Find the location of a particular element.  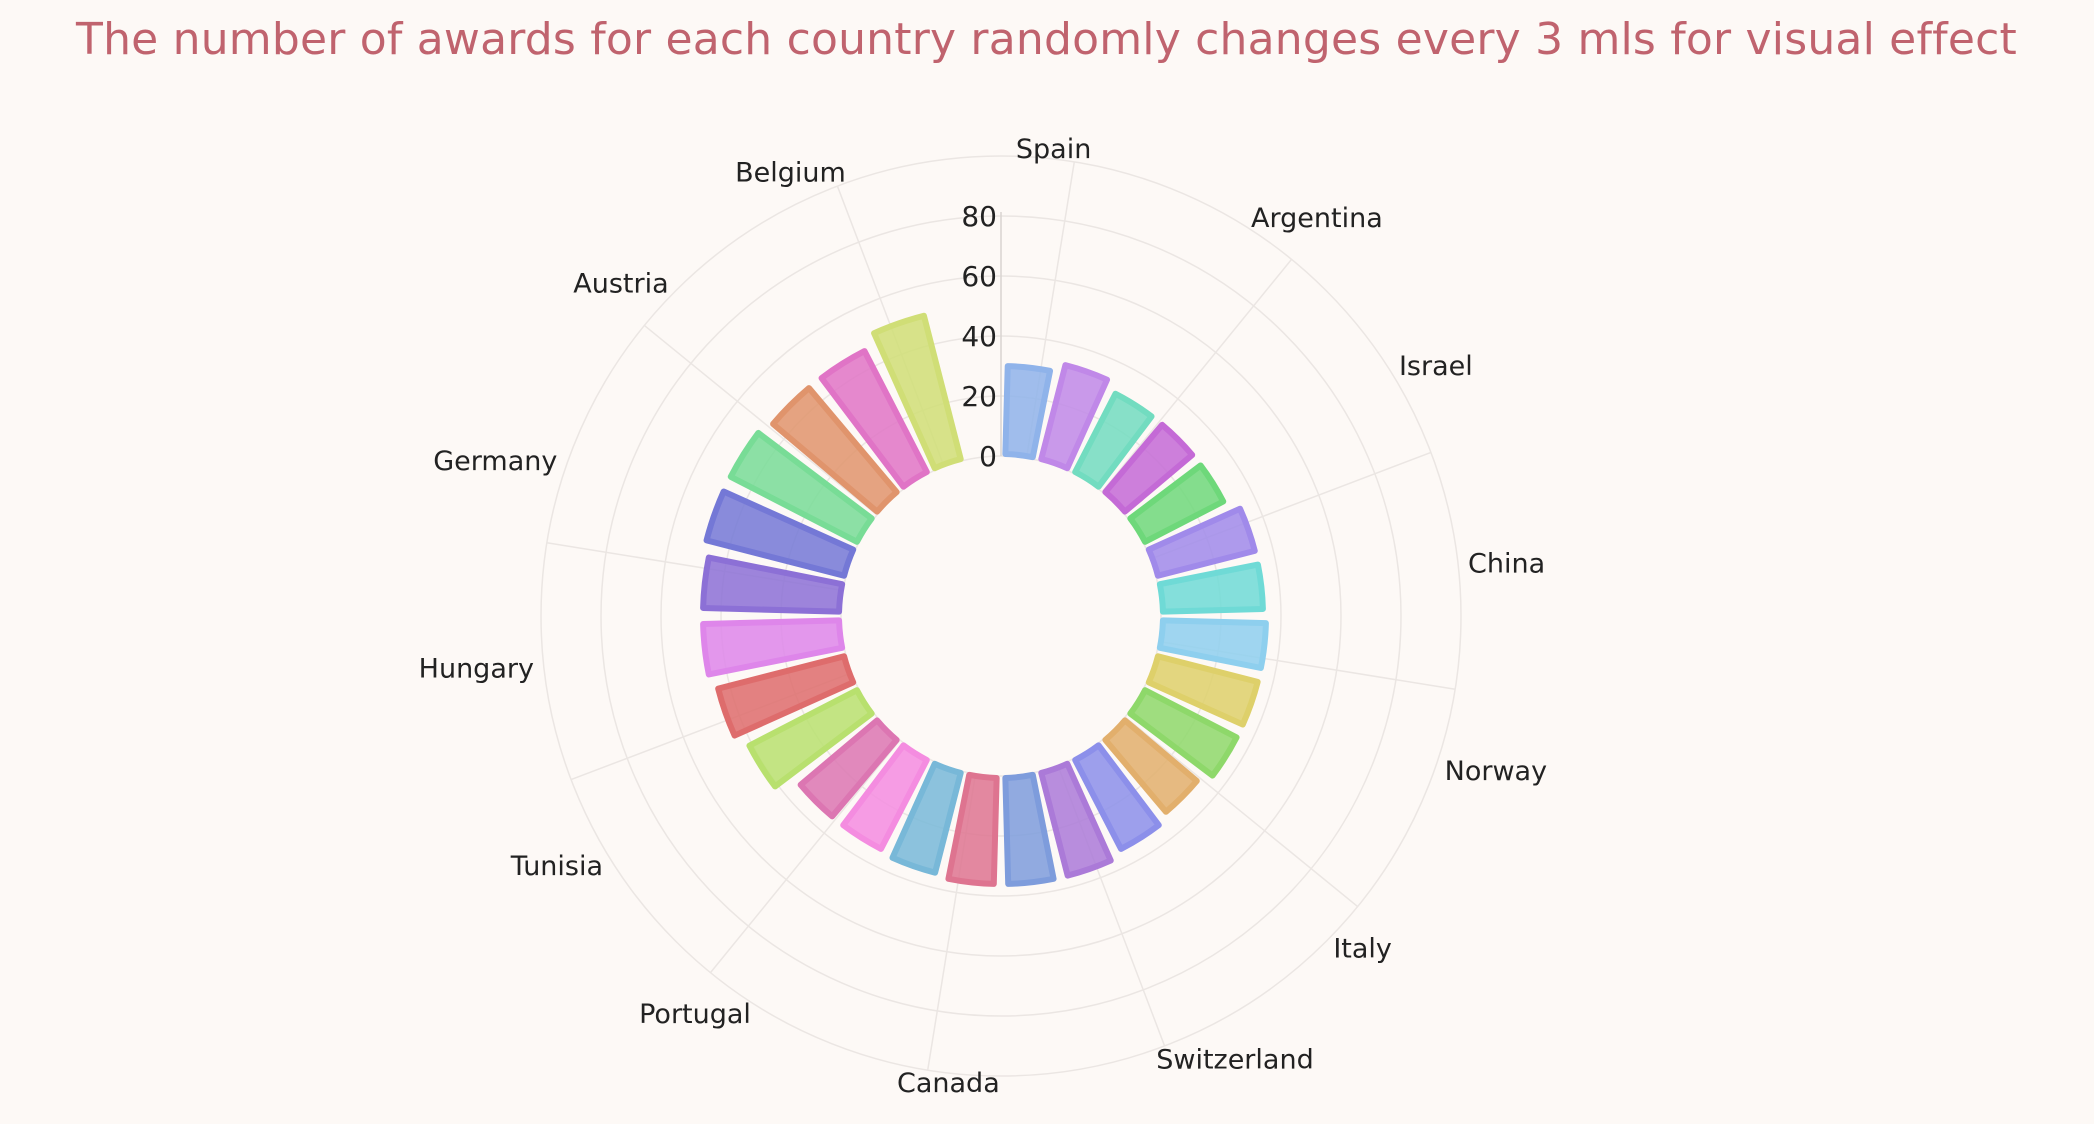

category-label: Israel is located at coordinates (1436, 366).